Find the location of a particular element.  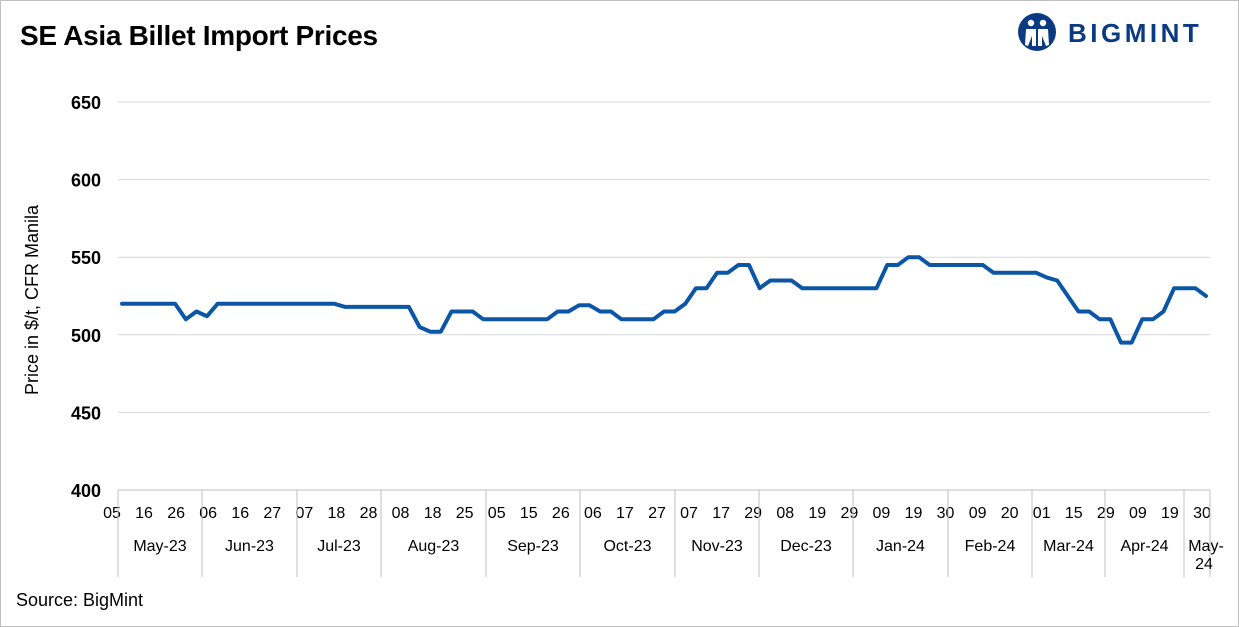

month-label: Sep-23 is located at coordinates (533, 546).